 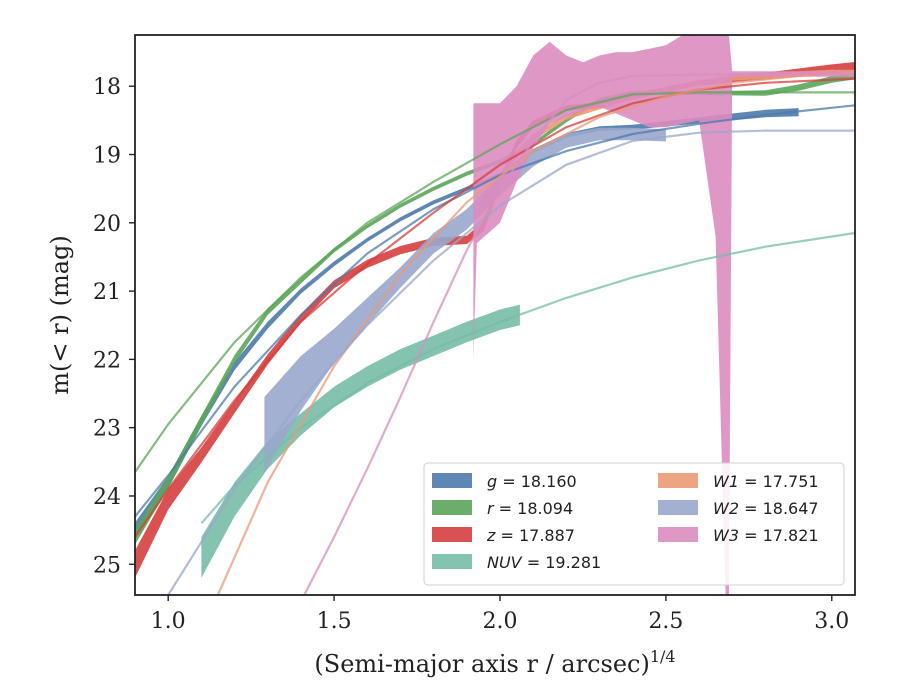 What do you see at coordinates (544, 562) in the screenshot?
I see `legend-label-nuv: NUV = 19.281` at bounding box center [544, 562].